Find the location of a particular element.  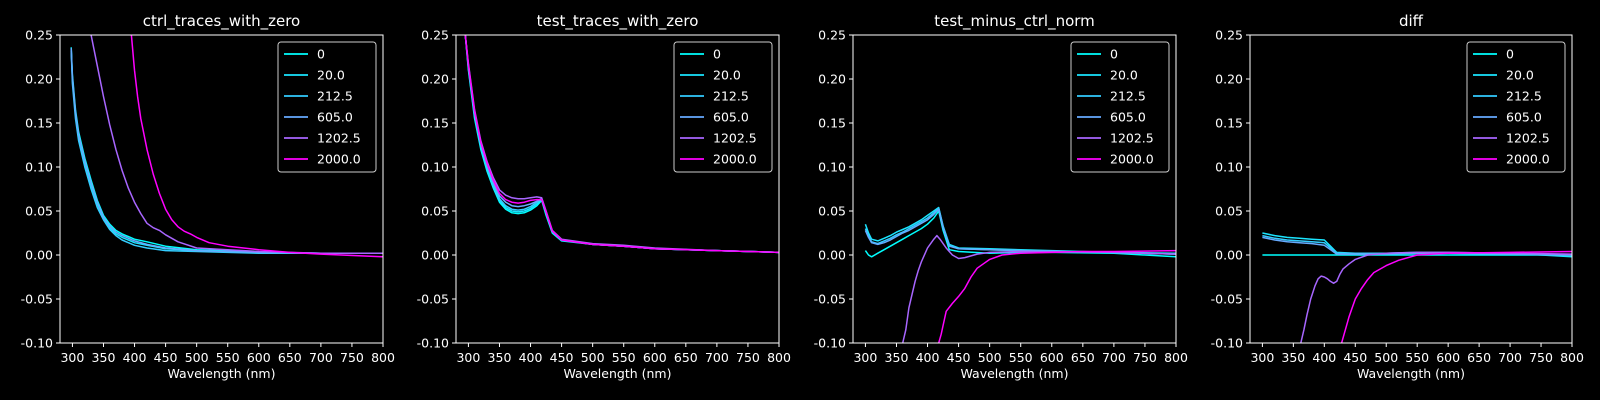

series-line-20.0 is located at coordinates (1020, 230).